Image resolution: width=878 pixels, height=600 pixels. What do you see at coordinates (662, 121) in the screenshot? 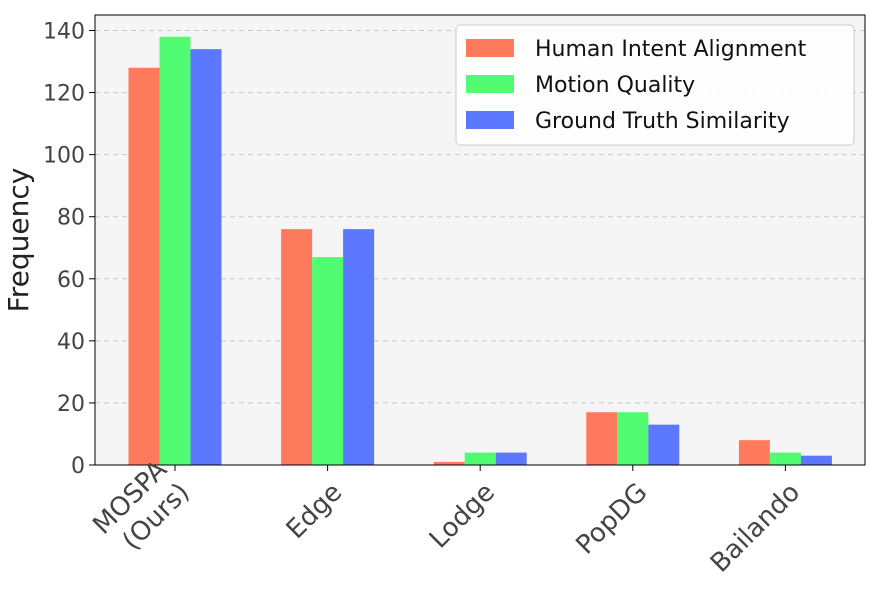
I see `legend-entry: Ground Truth Similarity` at bounding box center [662, 121].